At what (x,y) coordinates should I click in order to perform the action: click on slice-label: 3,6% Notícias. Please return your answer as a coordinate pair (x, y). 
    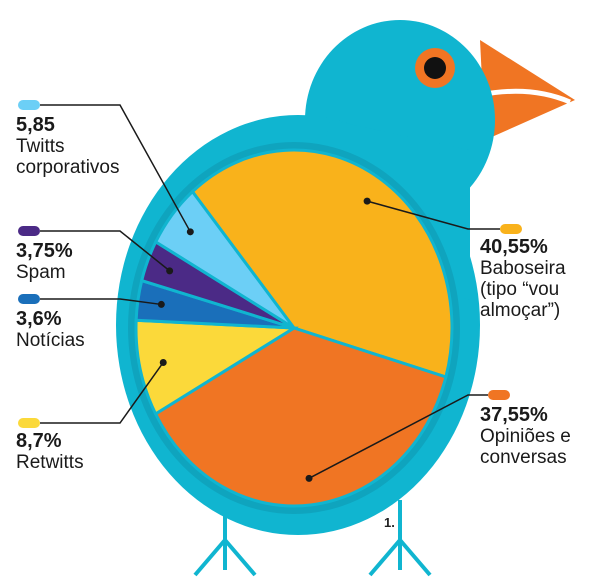
    Looking at the image, I should click on (81, 329).